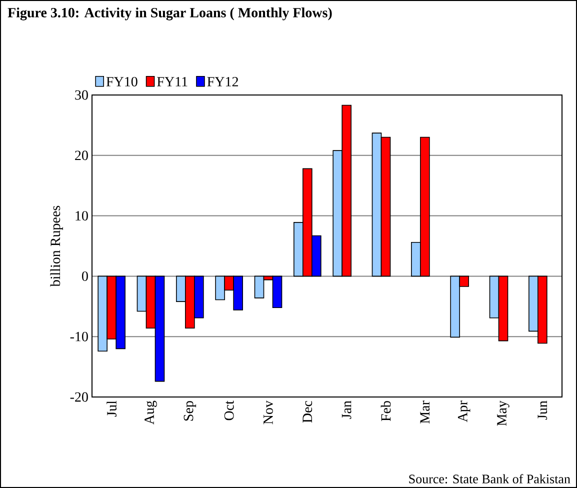 This screenshot has height=488, width=577. I want to click on y-tick-label: 20, so click(81, 155).